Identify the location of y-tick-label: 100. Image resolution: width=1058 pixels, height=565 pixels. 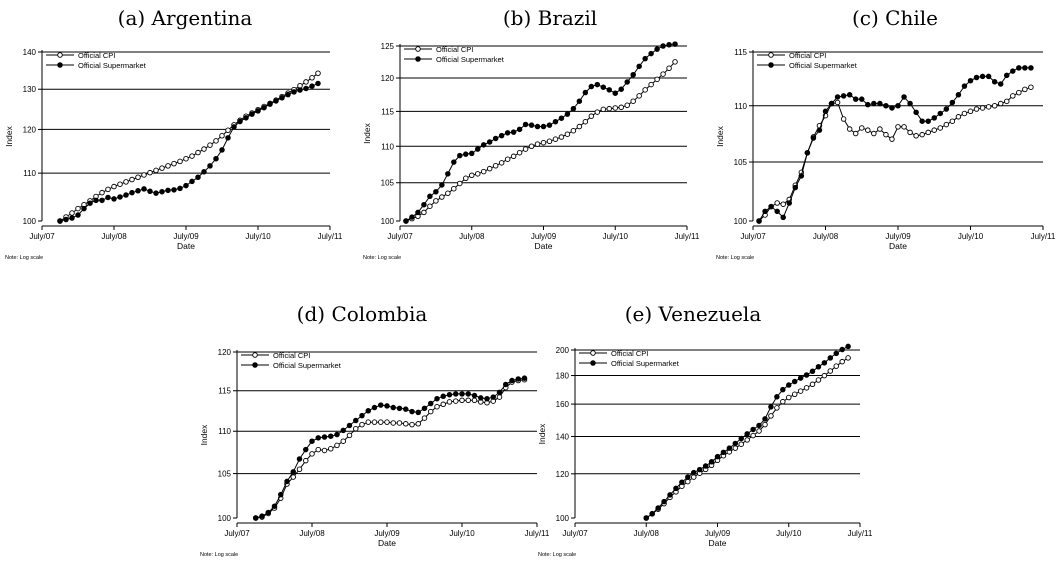
(30, 221).